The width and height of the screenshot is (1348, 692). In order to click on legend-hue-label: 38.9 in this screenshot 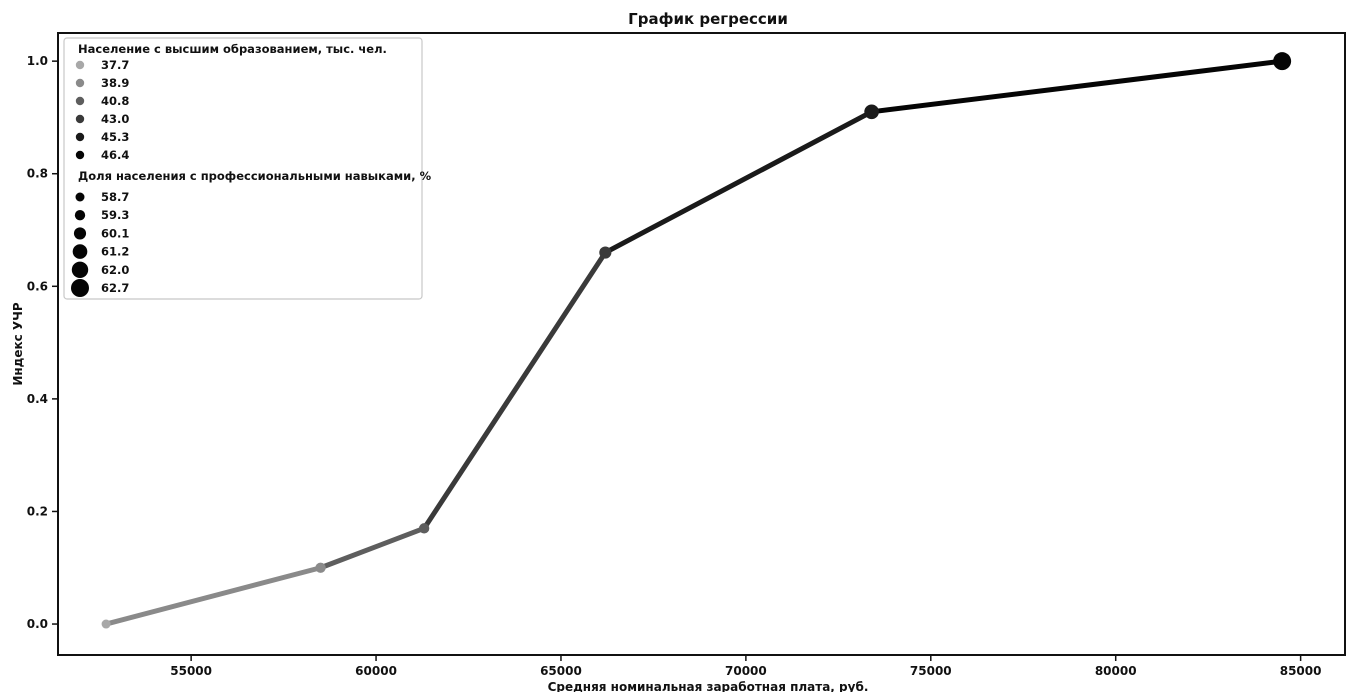, I will do `click(115, 83)`.